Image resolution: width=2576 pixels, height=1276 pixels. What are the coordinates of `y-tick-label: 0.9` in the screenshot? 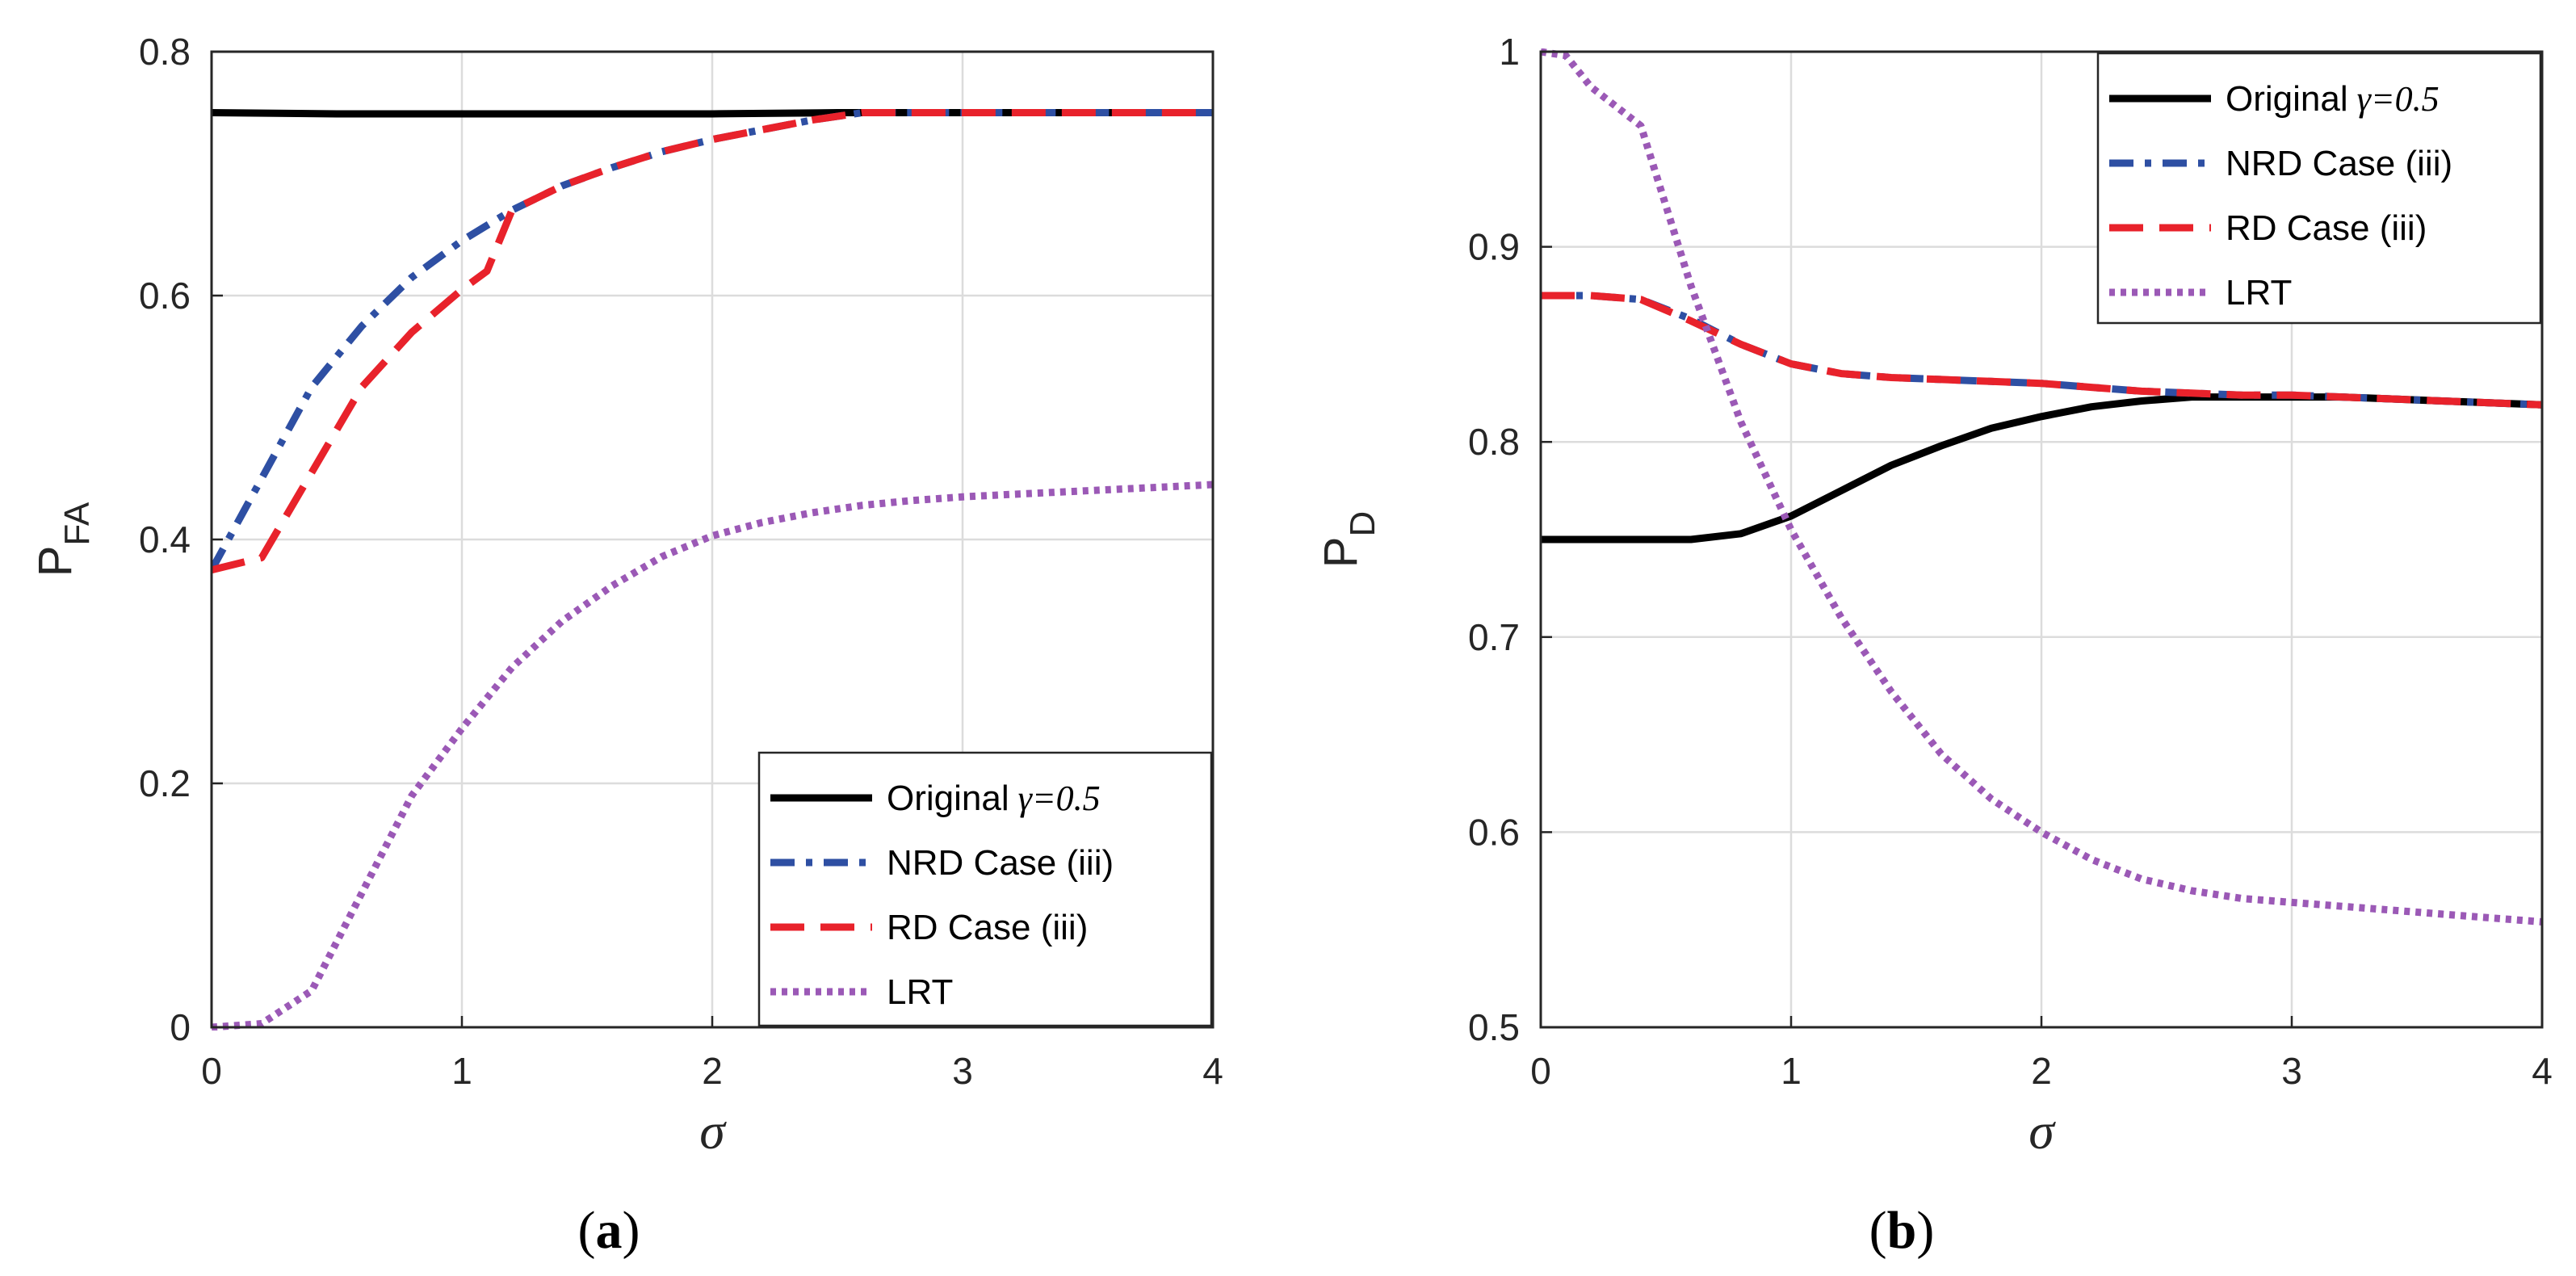 It's located at (1494, 247).